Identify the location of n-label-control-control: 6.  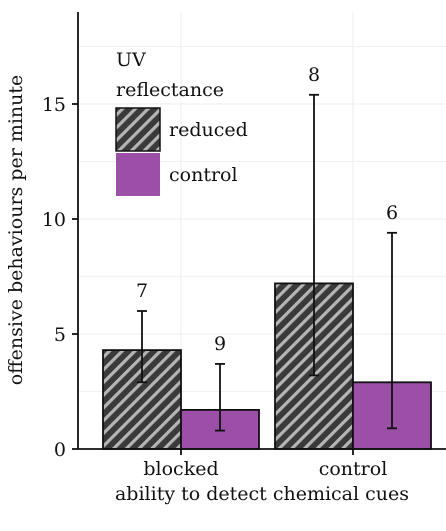
(392, 213).